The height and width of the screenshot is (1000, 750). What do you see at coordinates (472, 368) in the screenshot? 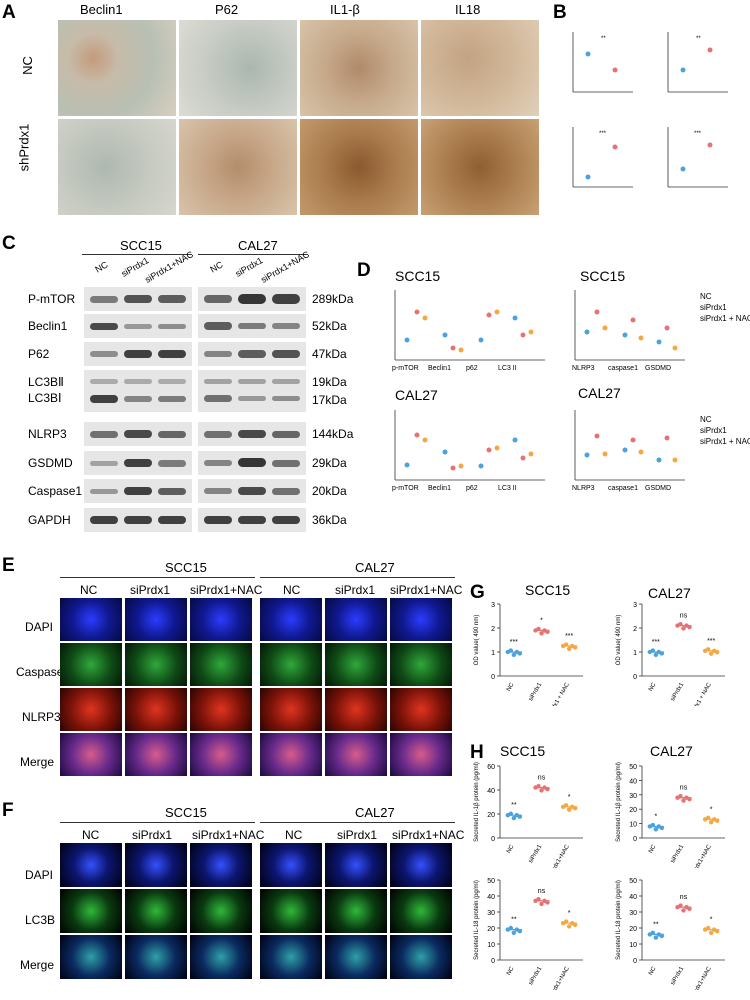
I see `d-x-label: p62` at bounding box center [472, 368].